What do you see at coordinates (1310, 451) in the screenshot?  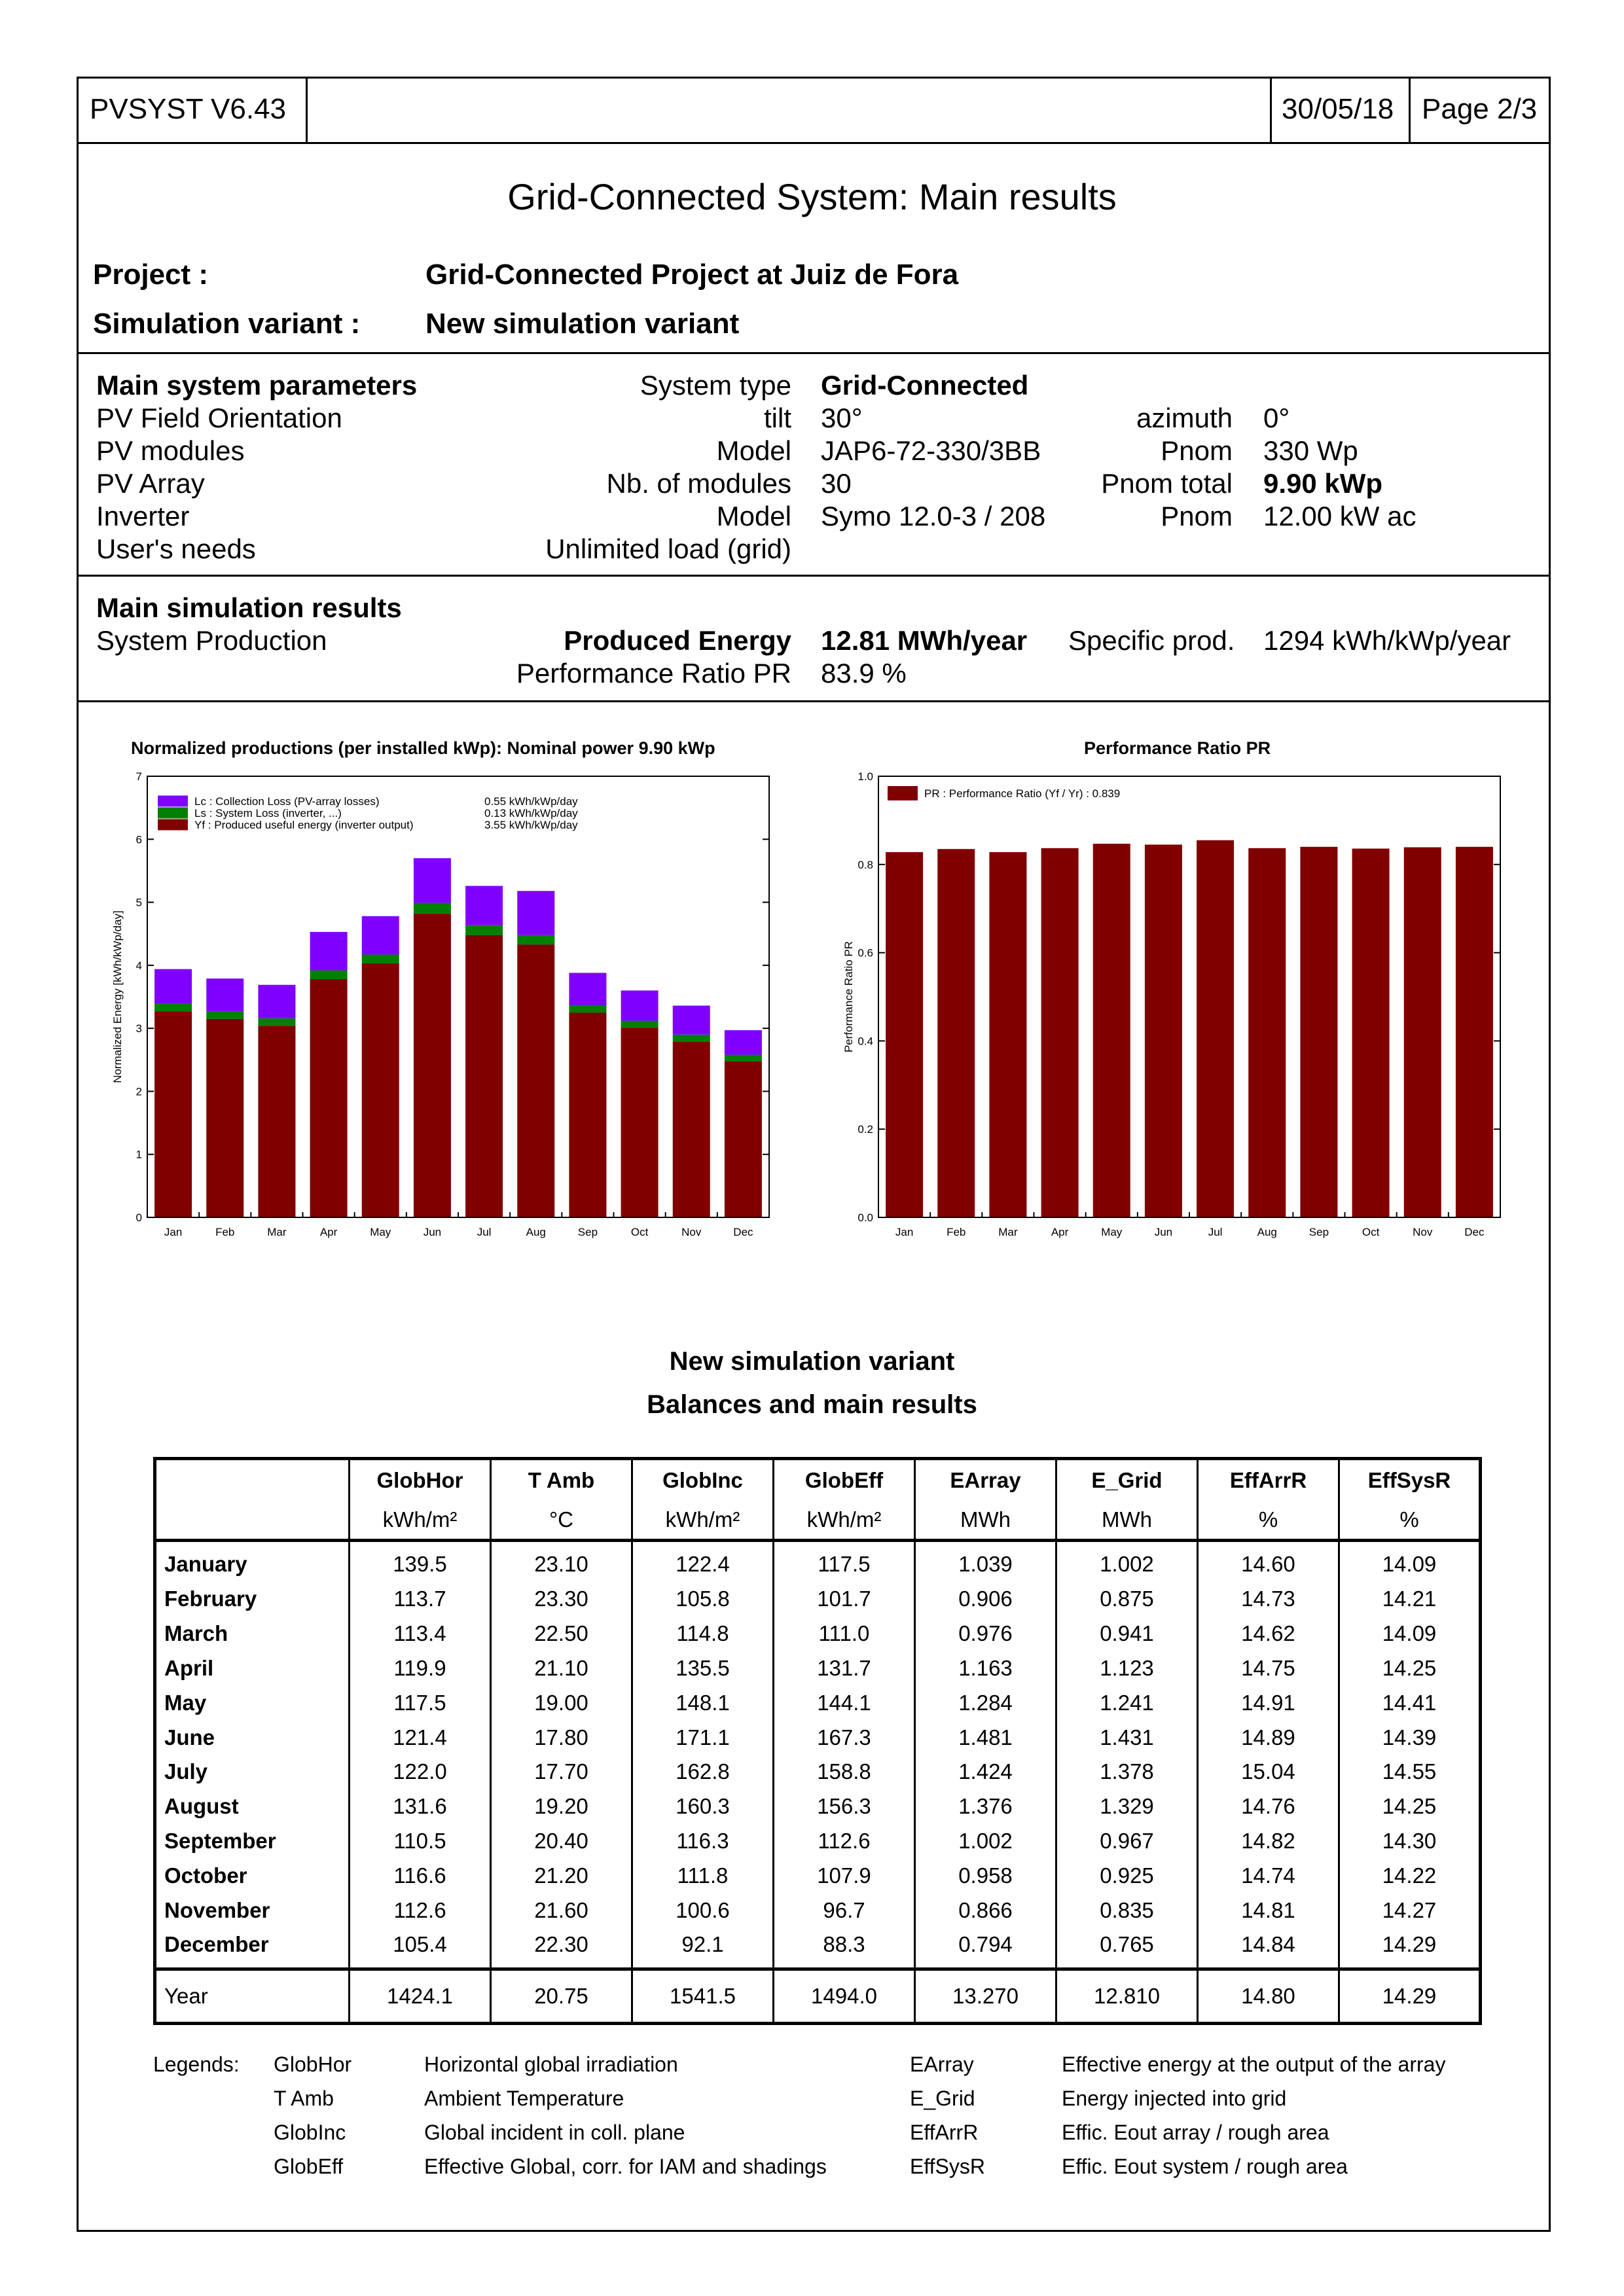 I see `param-value-2: 330 Wp` at bounding box center [1310, 451].